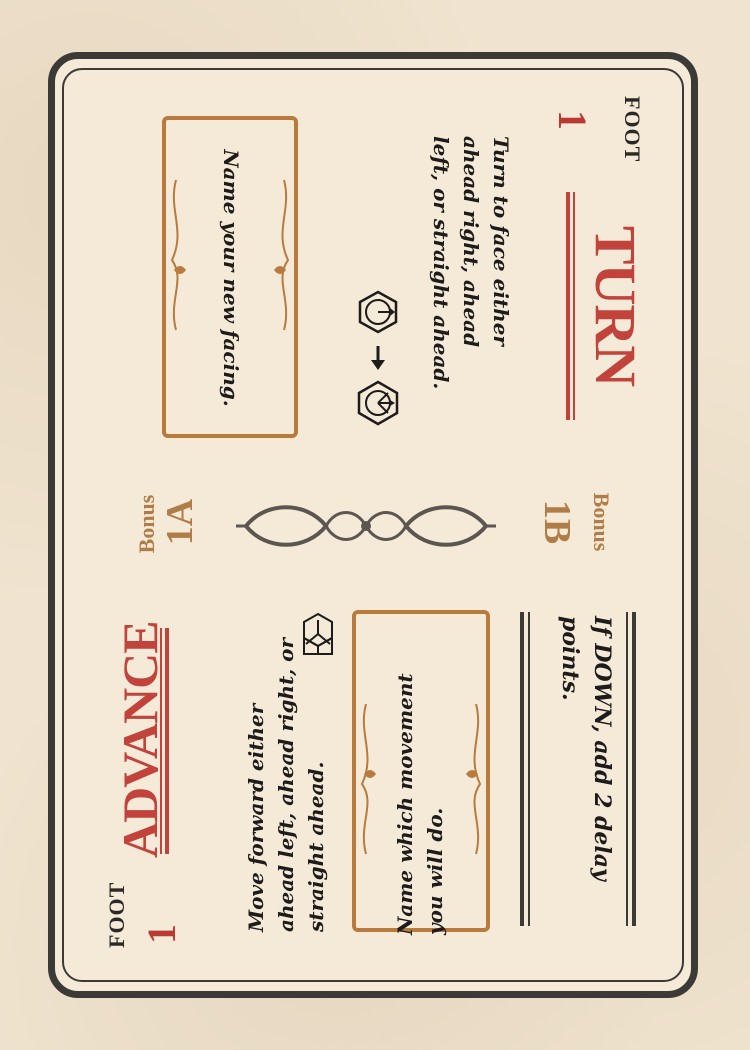 The width and height of the screenshot is (750, 1050). I want to click on advance-title: ADVANCE, so click(140, 739).